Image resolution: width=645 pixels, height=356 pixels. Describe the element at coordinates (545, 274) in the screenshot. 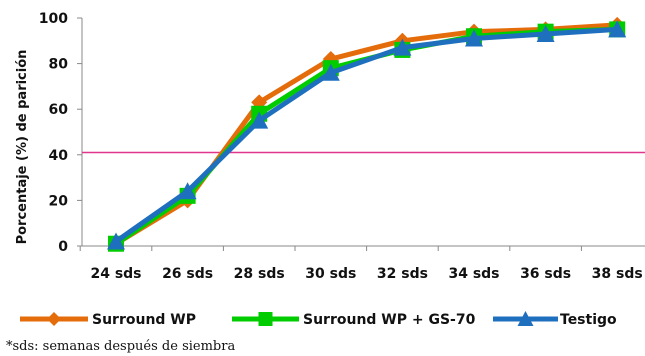

I see `x-tick-label: 36 sds` at that location.